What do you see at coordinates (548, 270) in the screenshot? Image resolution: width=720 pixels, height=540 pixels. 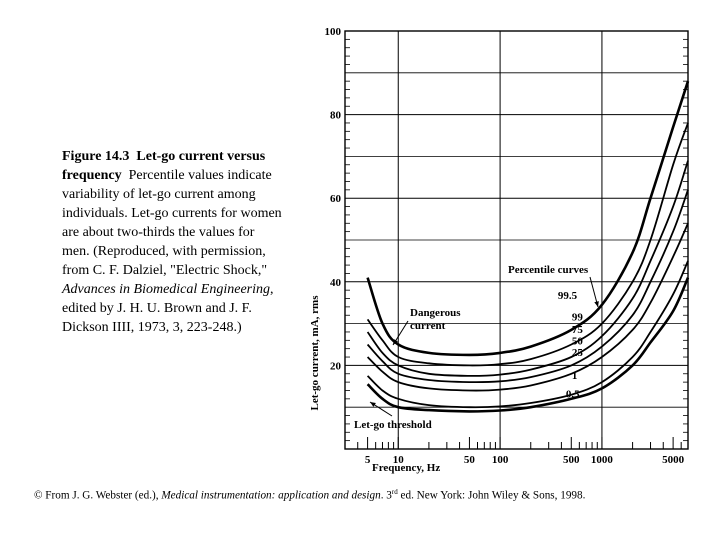 I see `percentile-curves-annotation: Percentile curves` at bounding box center [548, 270].